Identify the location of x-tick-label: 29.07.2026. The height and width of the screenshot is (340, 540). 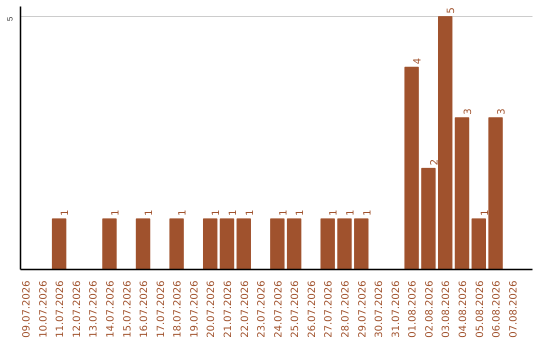
(362, 309).